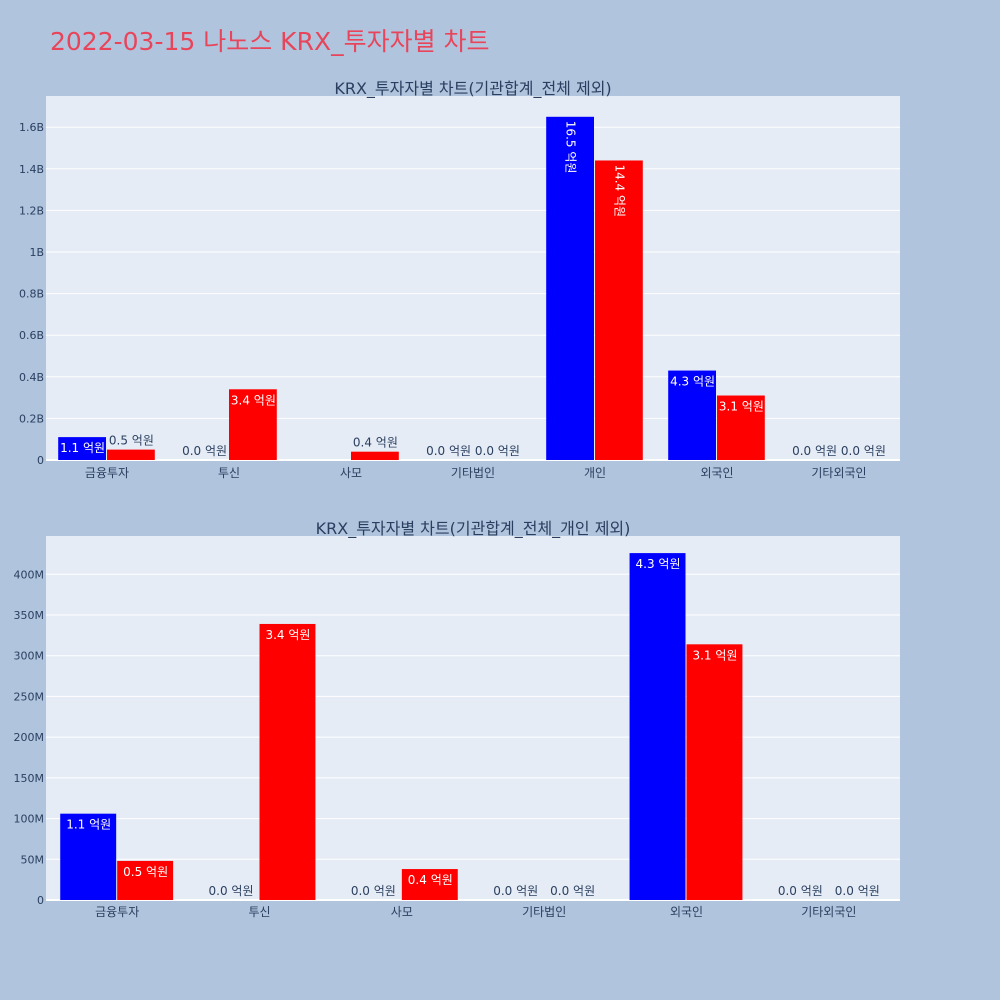 The width and height of the screenshot is (1000, 1000). Describe the element at coordinates (33, 859) in the screenshot. I see `y-tick-label: 50M` at that location.